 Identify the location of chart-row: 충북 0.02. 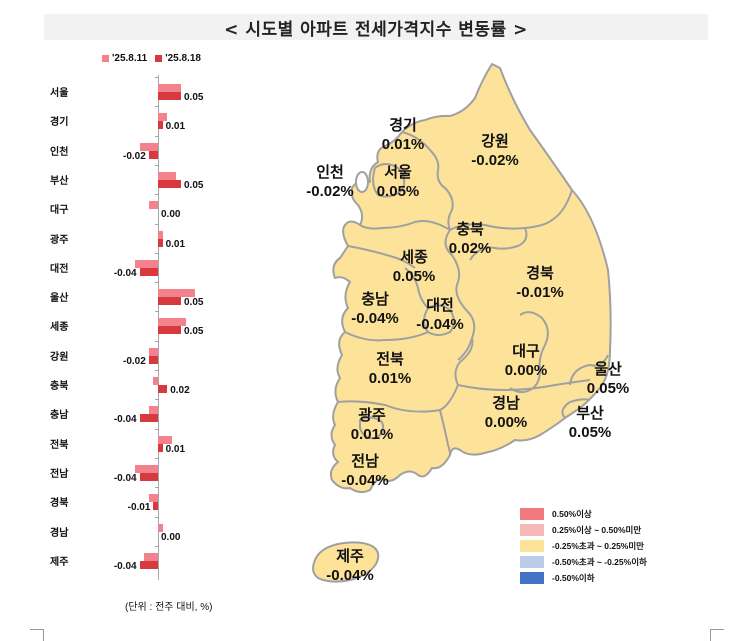
(150, 386).